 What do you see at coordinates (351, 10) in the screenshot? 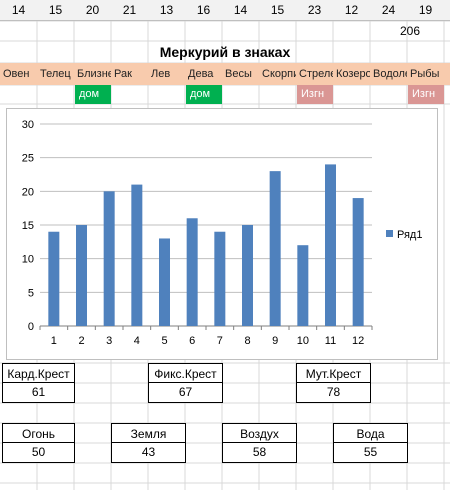
I see `header-number: 12` at bounding box center [351, 10].